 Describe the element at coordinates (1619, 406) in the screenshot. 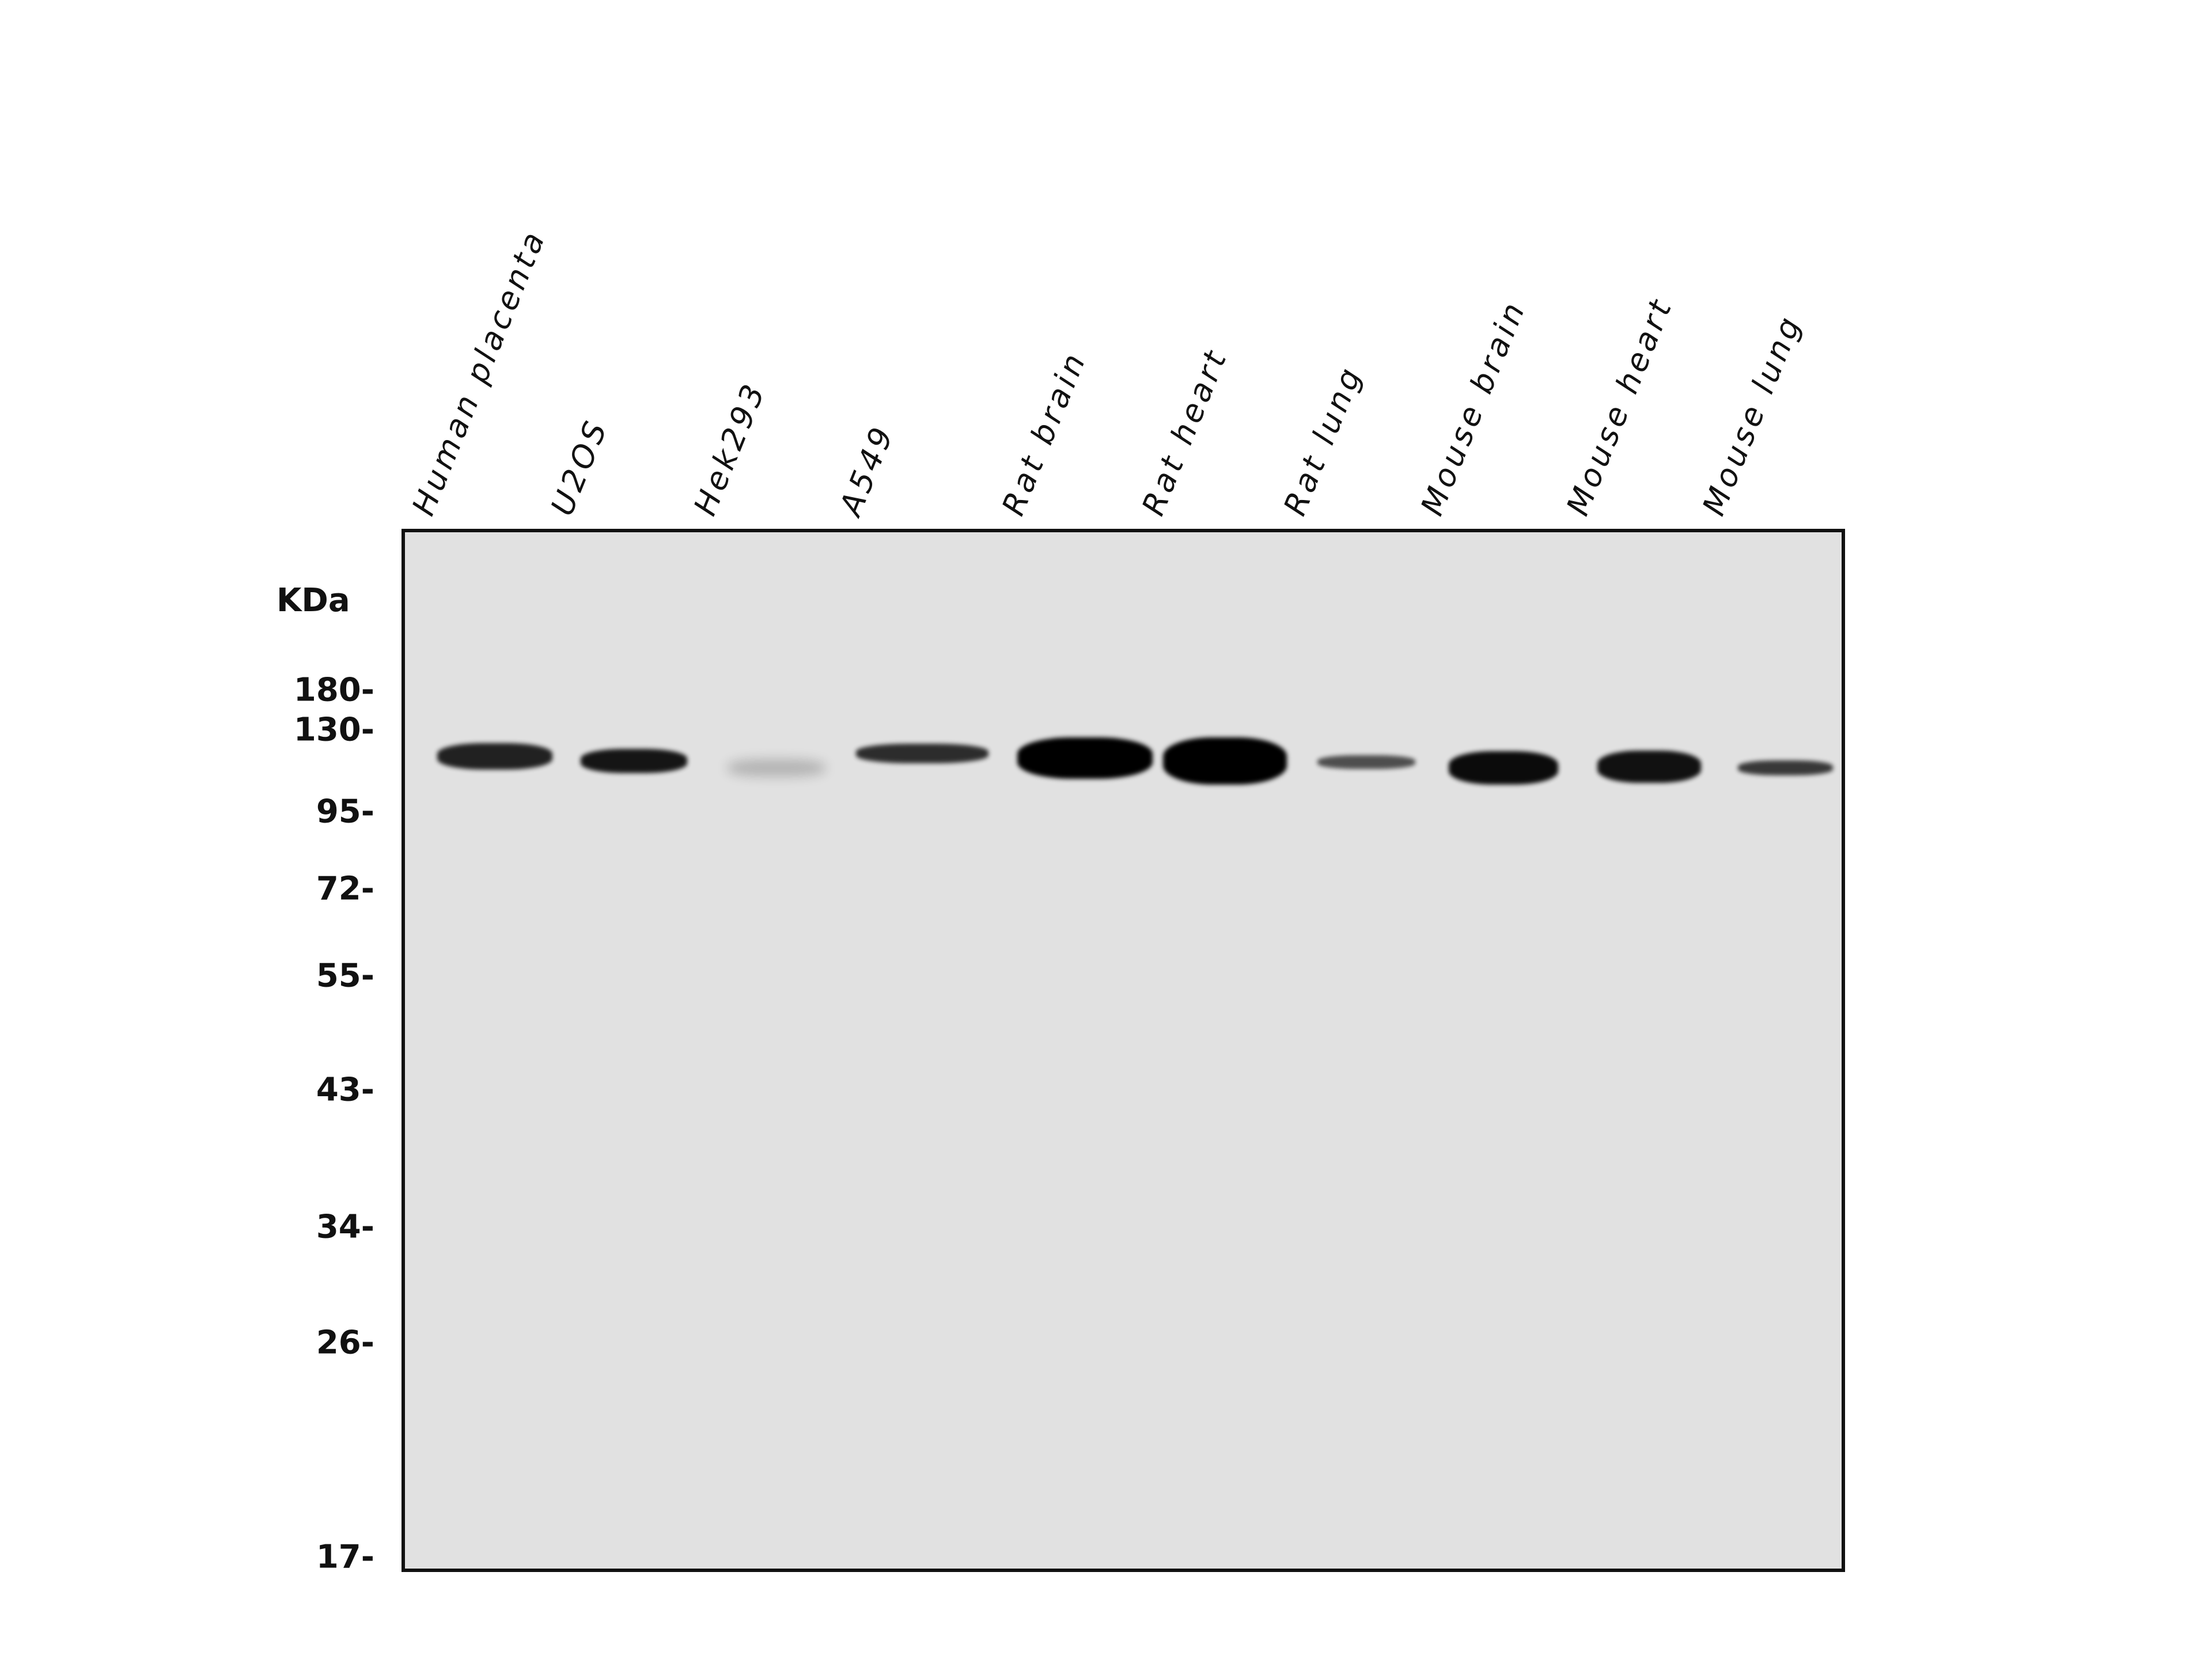

I see `lane-label: Mouse heart` at that location.